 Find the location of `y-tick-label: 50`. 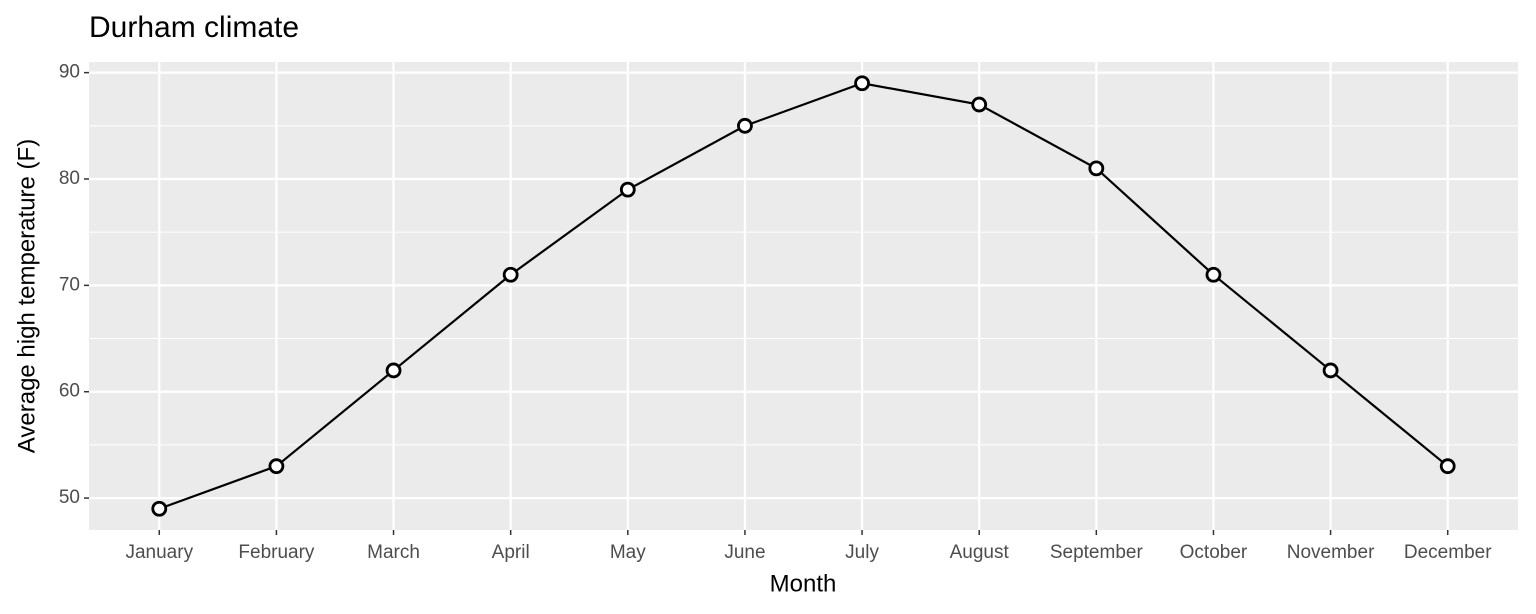

y-tick-label: 50 is located at coordinates (69, 497).